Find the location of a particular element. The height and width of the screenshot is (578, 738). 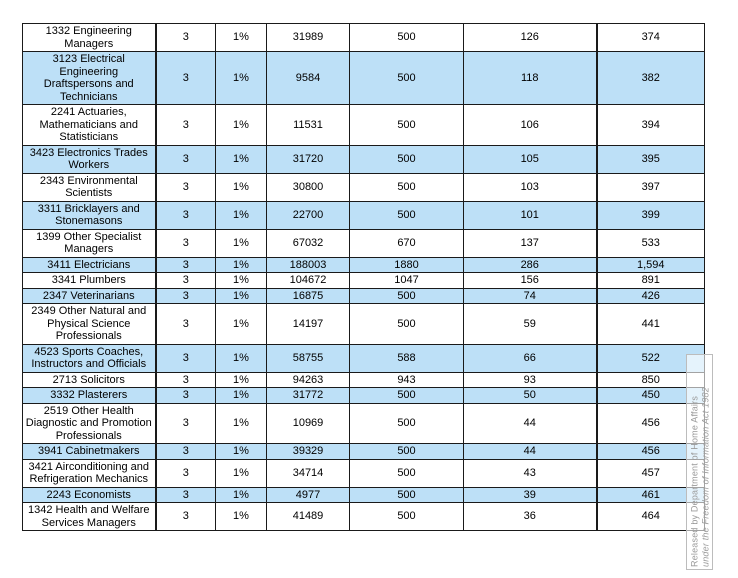

value-cell: 441 is located at coordinates (650, 324).